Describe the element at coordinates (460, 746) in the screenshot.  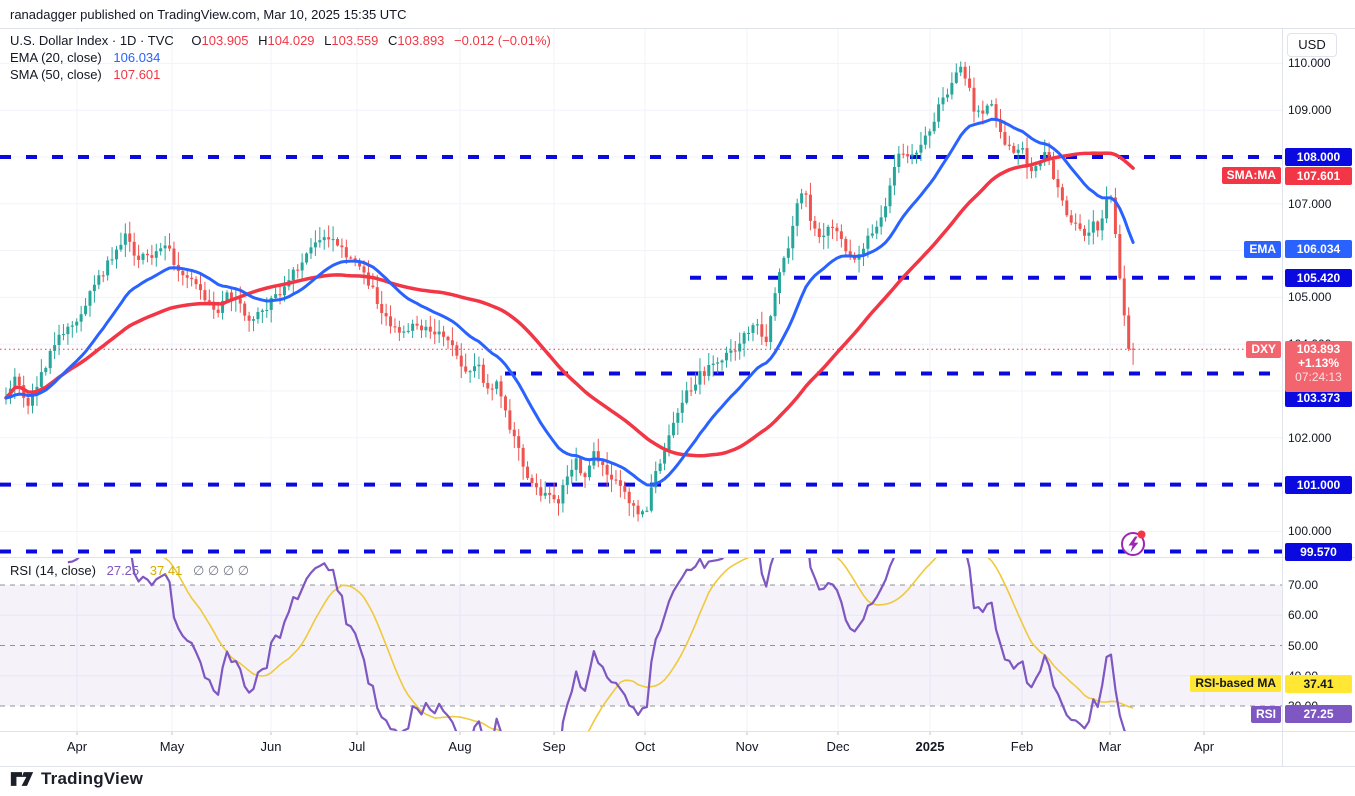
I see `time-axis-month-label: Aug` at that location.